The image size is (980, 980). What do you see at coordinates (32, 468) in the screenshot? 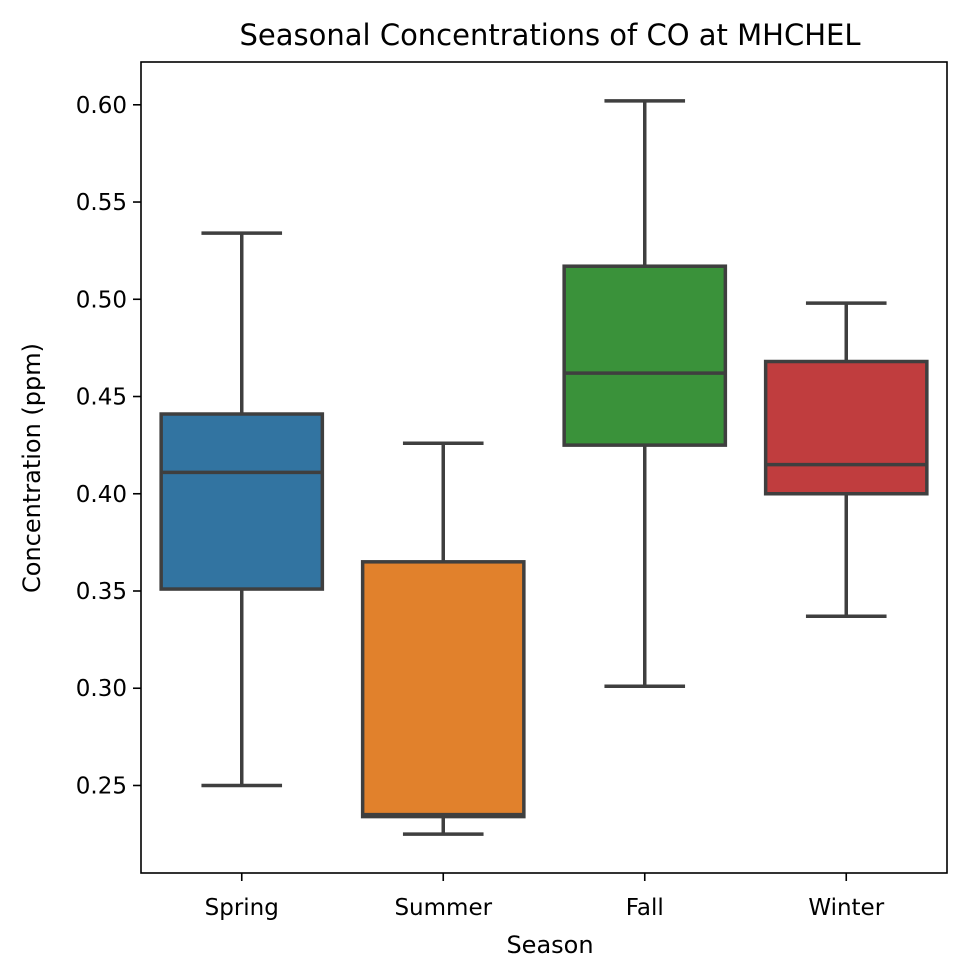
I see `y-axis-label: Concentration (ppm)` at bounding box center [32, 468].